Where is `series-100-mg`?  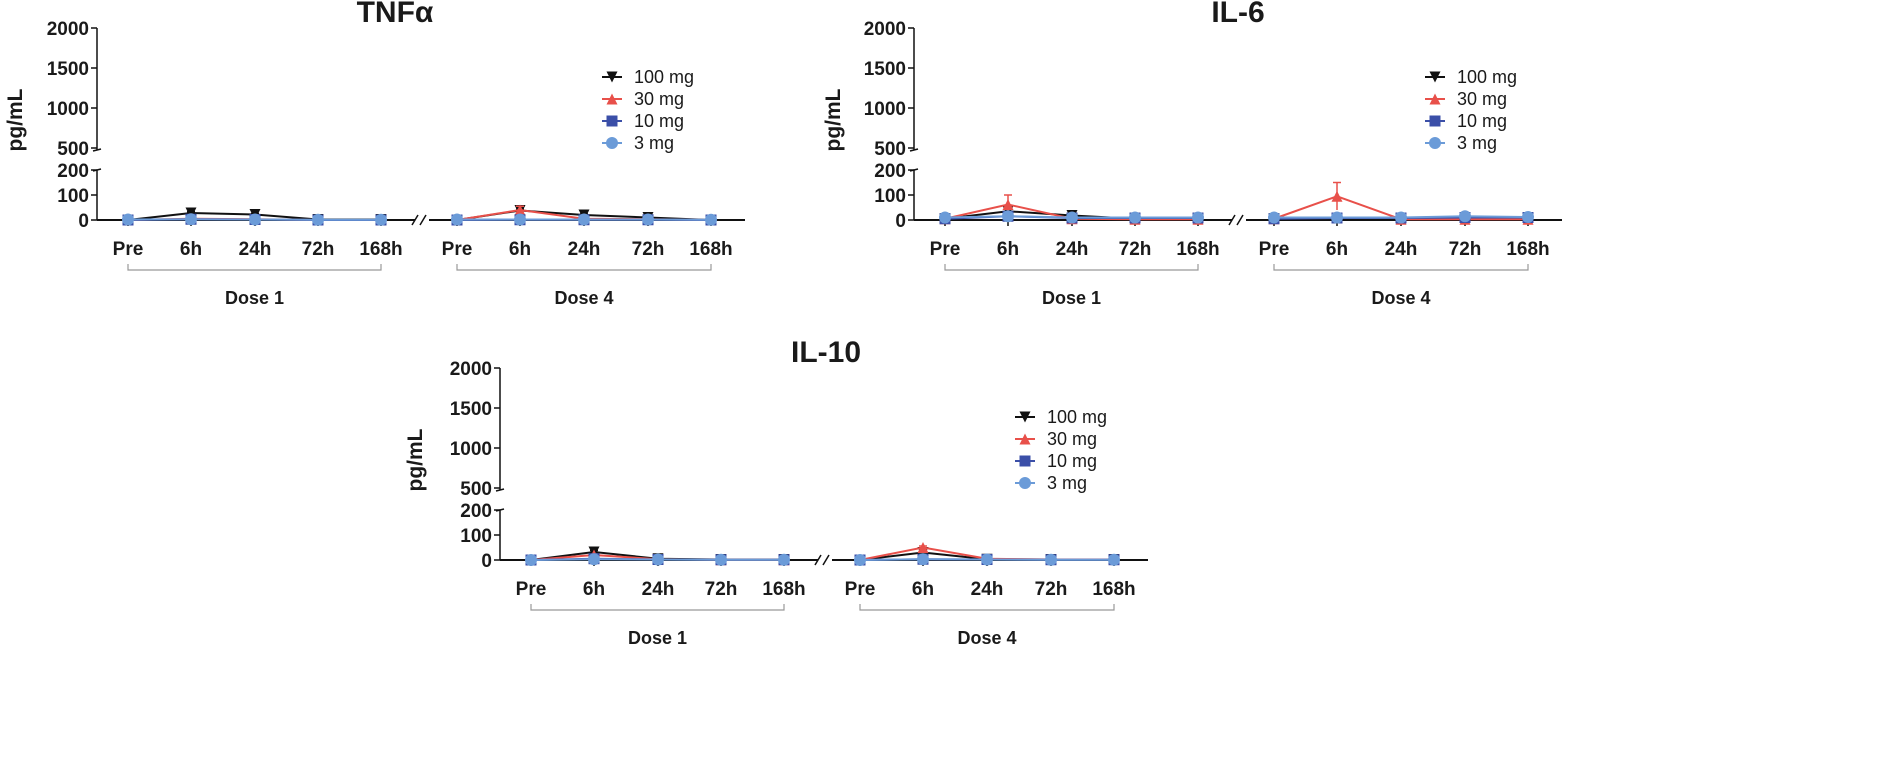 series-100-mg is located at coordinates (420, 215).